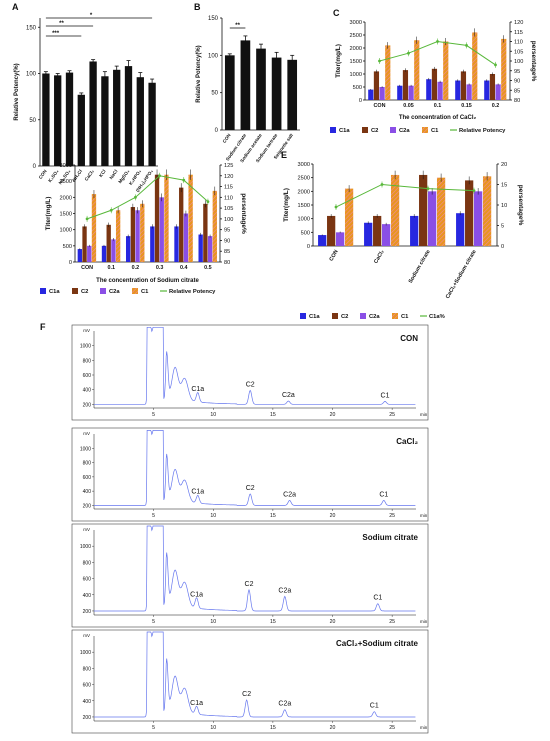  Describe the element at coordinates (405, 195) in the screenshot. I see `e-line-series` at that location.